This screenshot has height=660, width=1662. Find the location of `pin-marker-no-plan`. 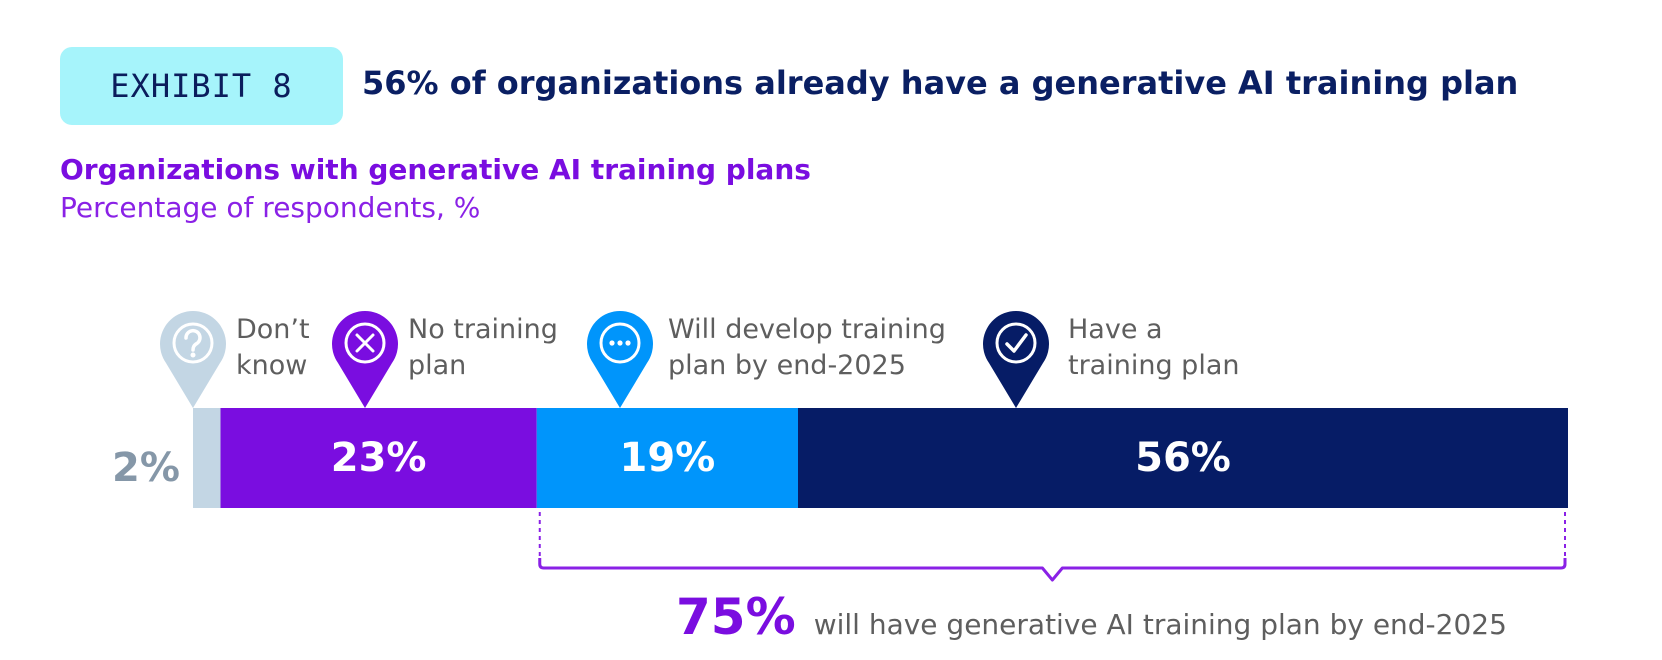

pin-marker-no-plan is located at coordinates (364, 359).